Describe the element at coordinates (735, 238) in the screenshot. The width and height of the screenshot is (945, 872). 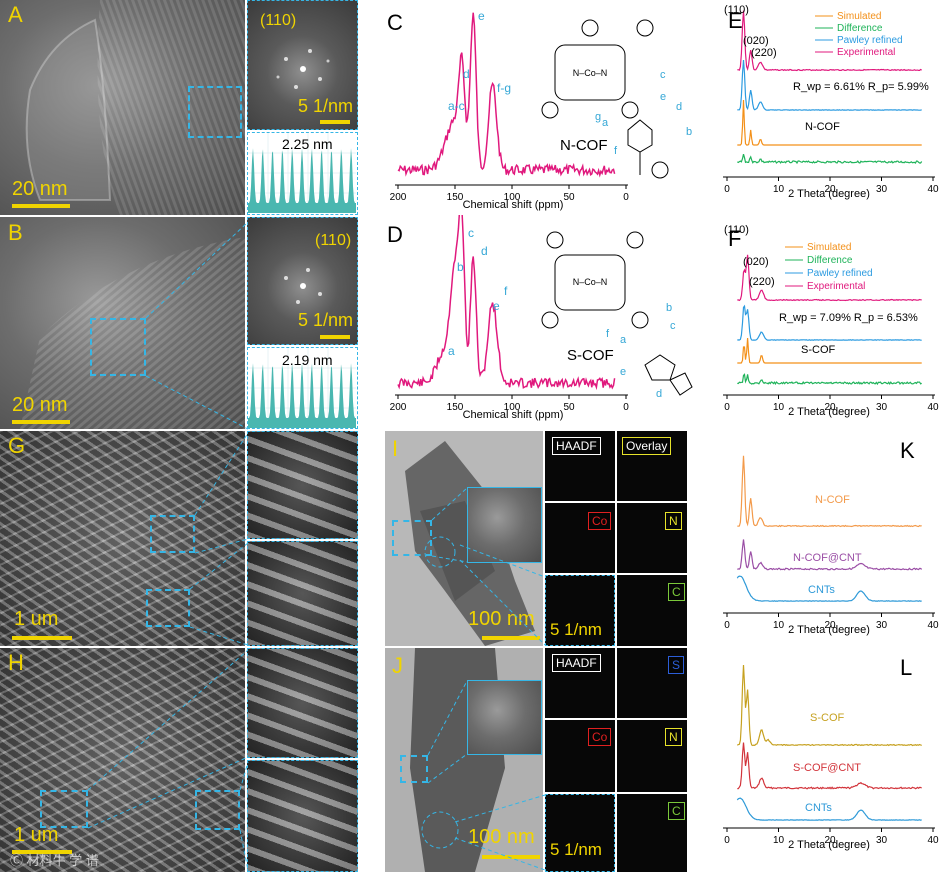
I see `panel-f-letter: F` at that location.